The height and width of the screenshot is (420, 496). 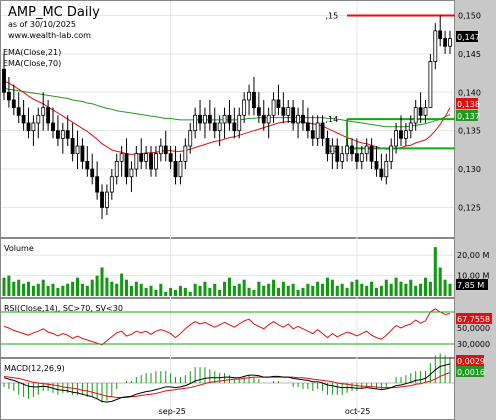 What do you see at coordinates (63, 308) in the screenshot?
I see `legend-rsi: RSI(Close,14), SC>70, SV<30` at bounding box center [63, 308].